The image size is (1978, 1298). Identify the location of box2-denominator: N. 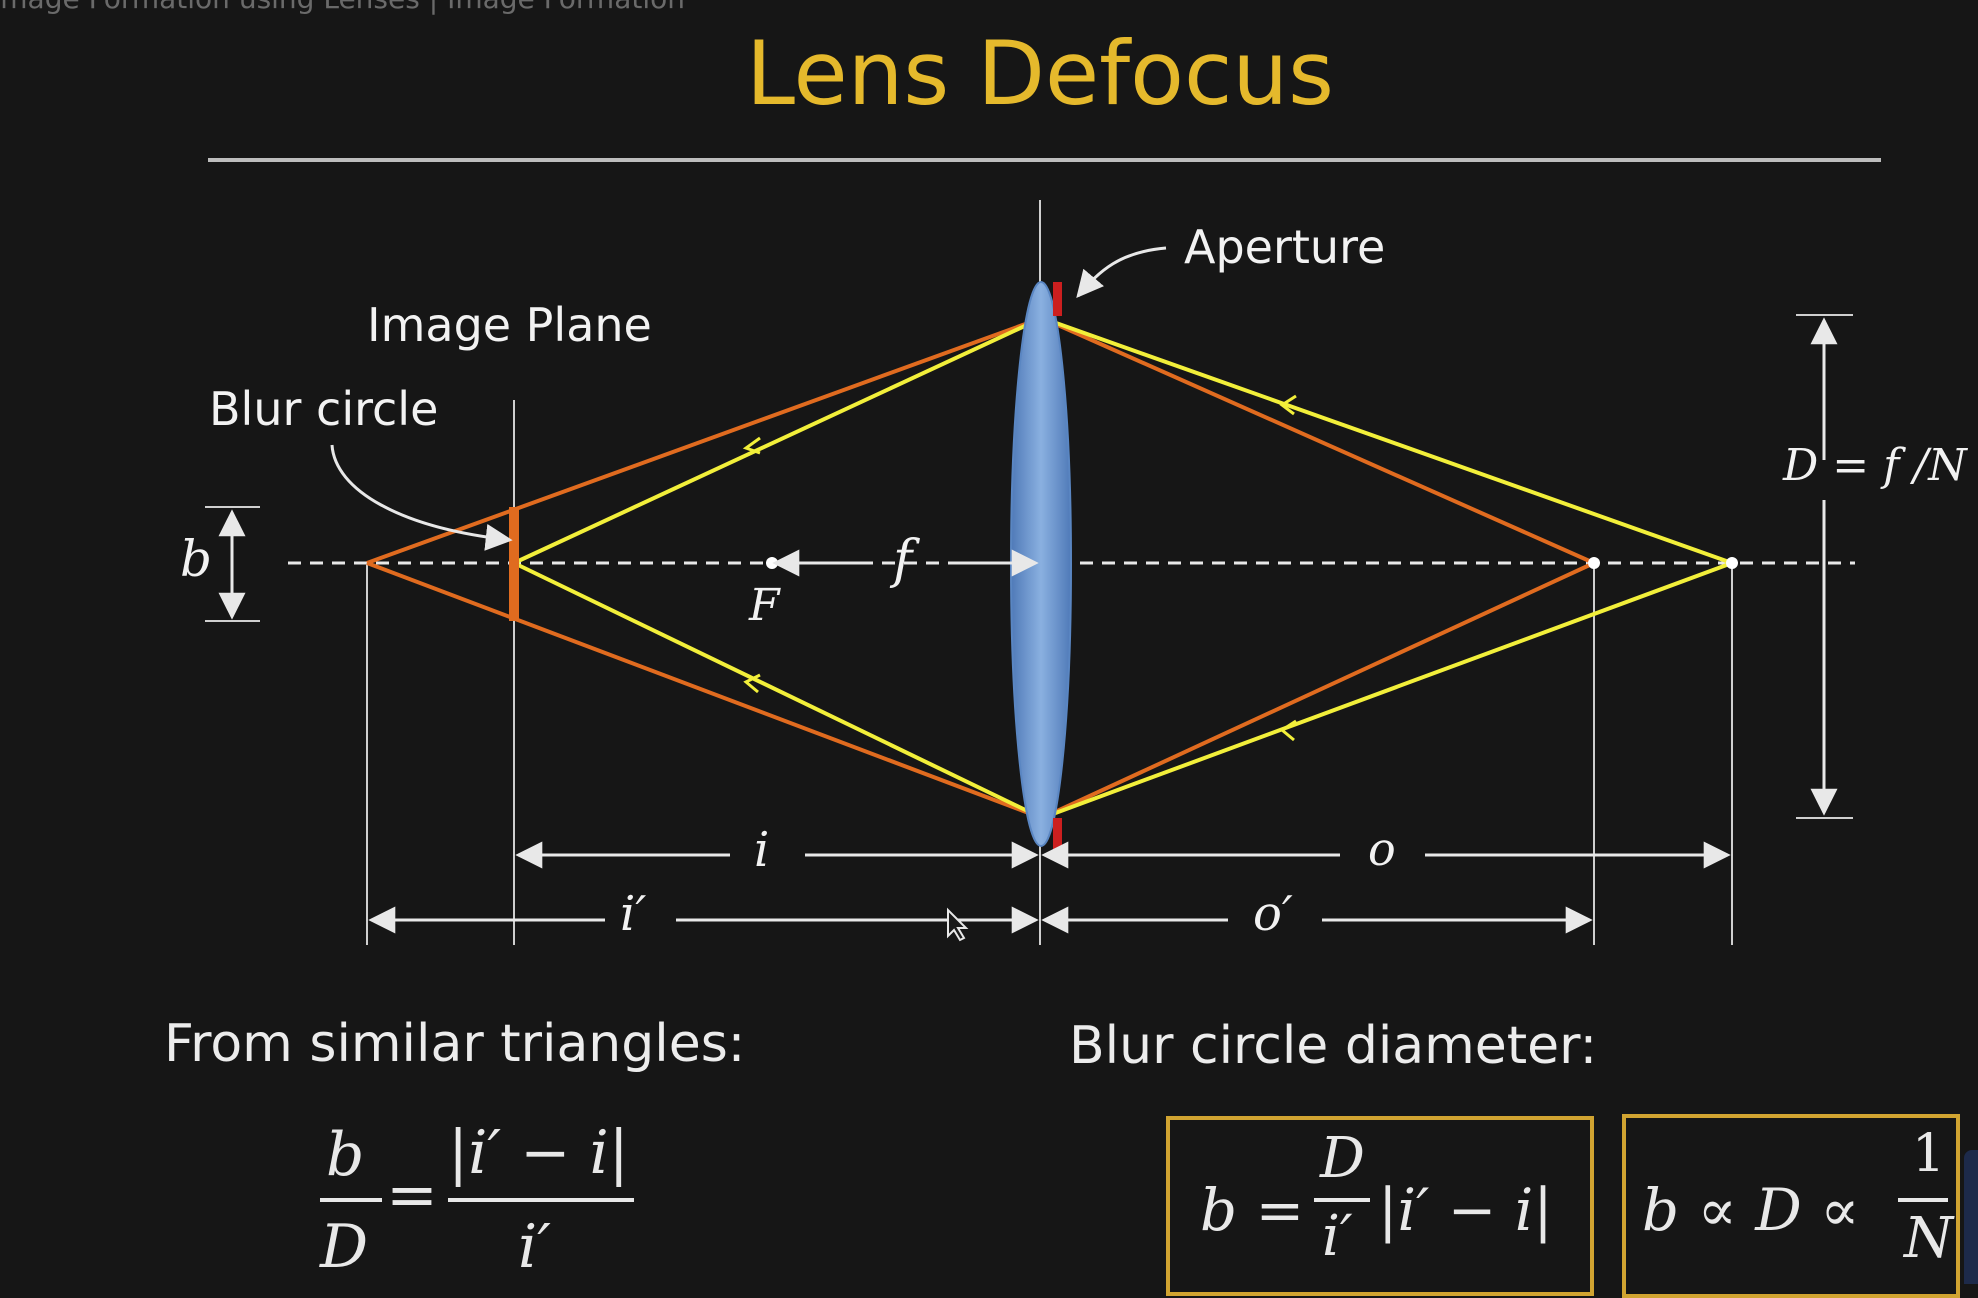
(1928, 1238).